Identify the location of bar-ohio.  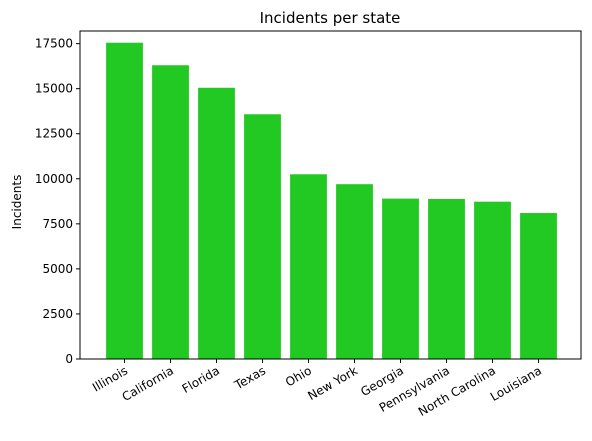
(308, 266).